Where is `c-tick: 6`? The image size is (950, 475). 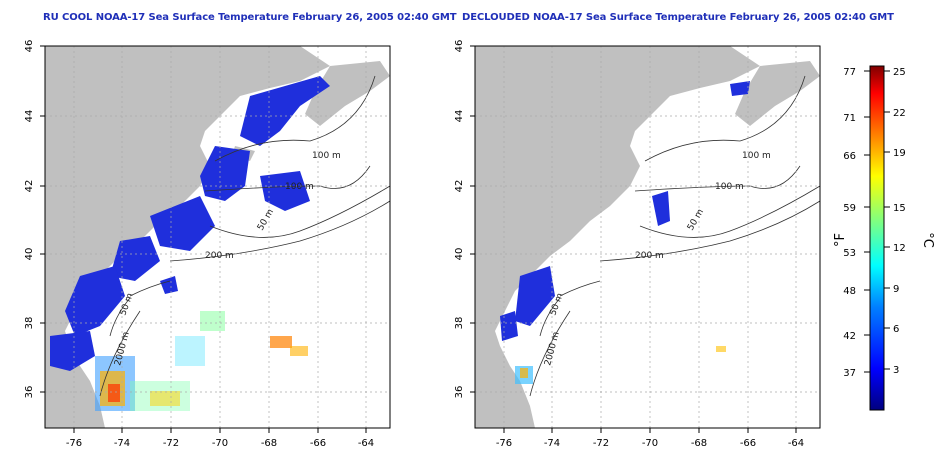
c-tick: 6 is located at coordinates (896, 329).